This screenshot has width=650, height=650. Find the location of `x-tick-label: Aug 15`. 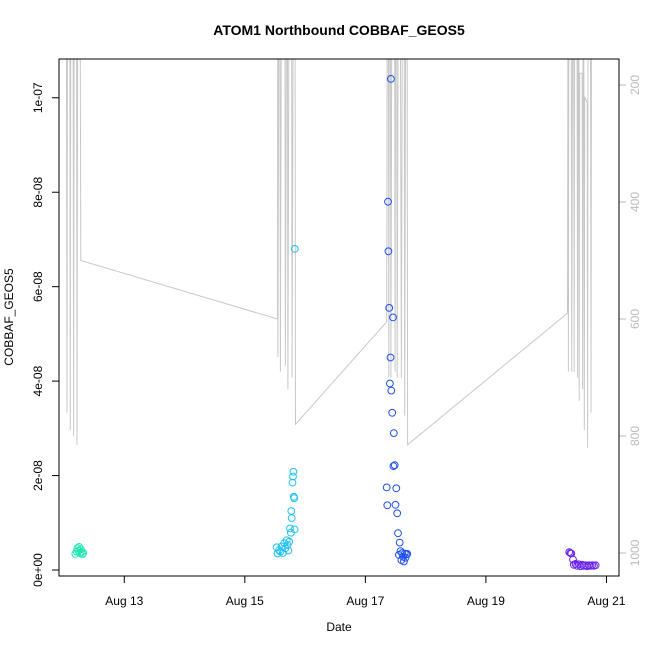

x-tick-label: Aug 15 is located at coordinates (245, 601).